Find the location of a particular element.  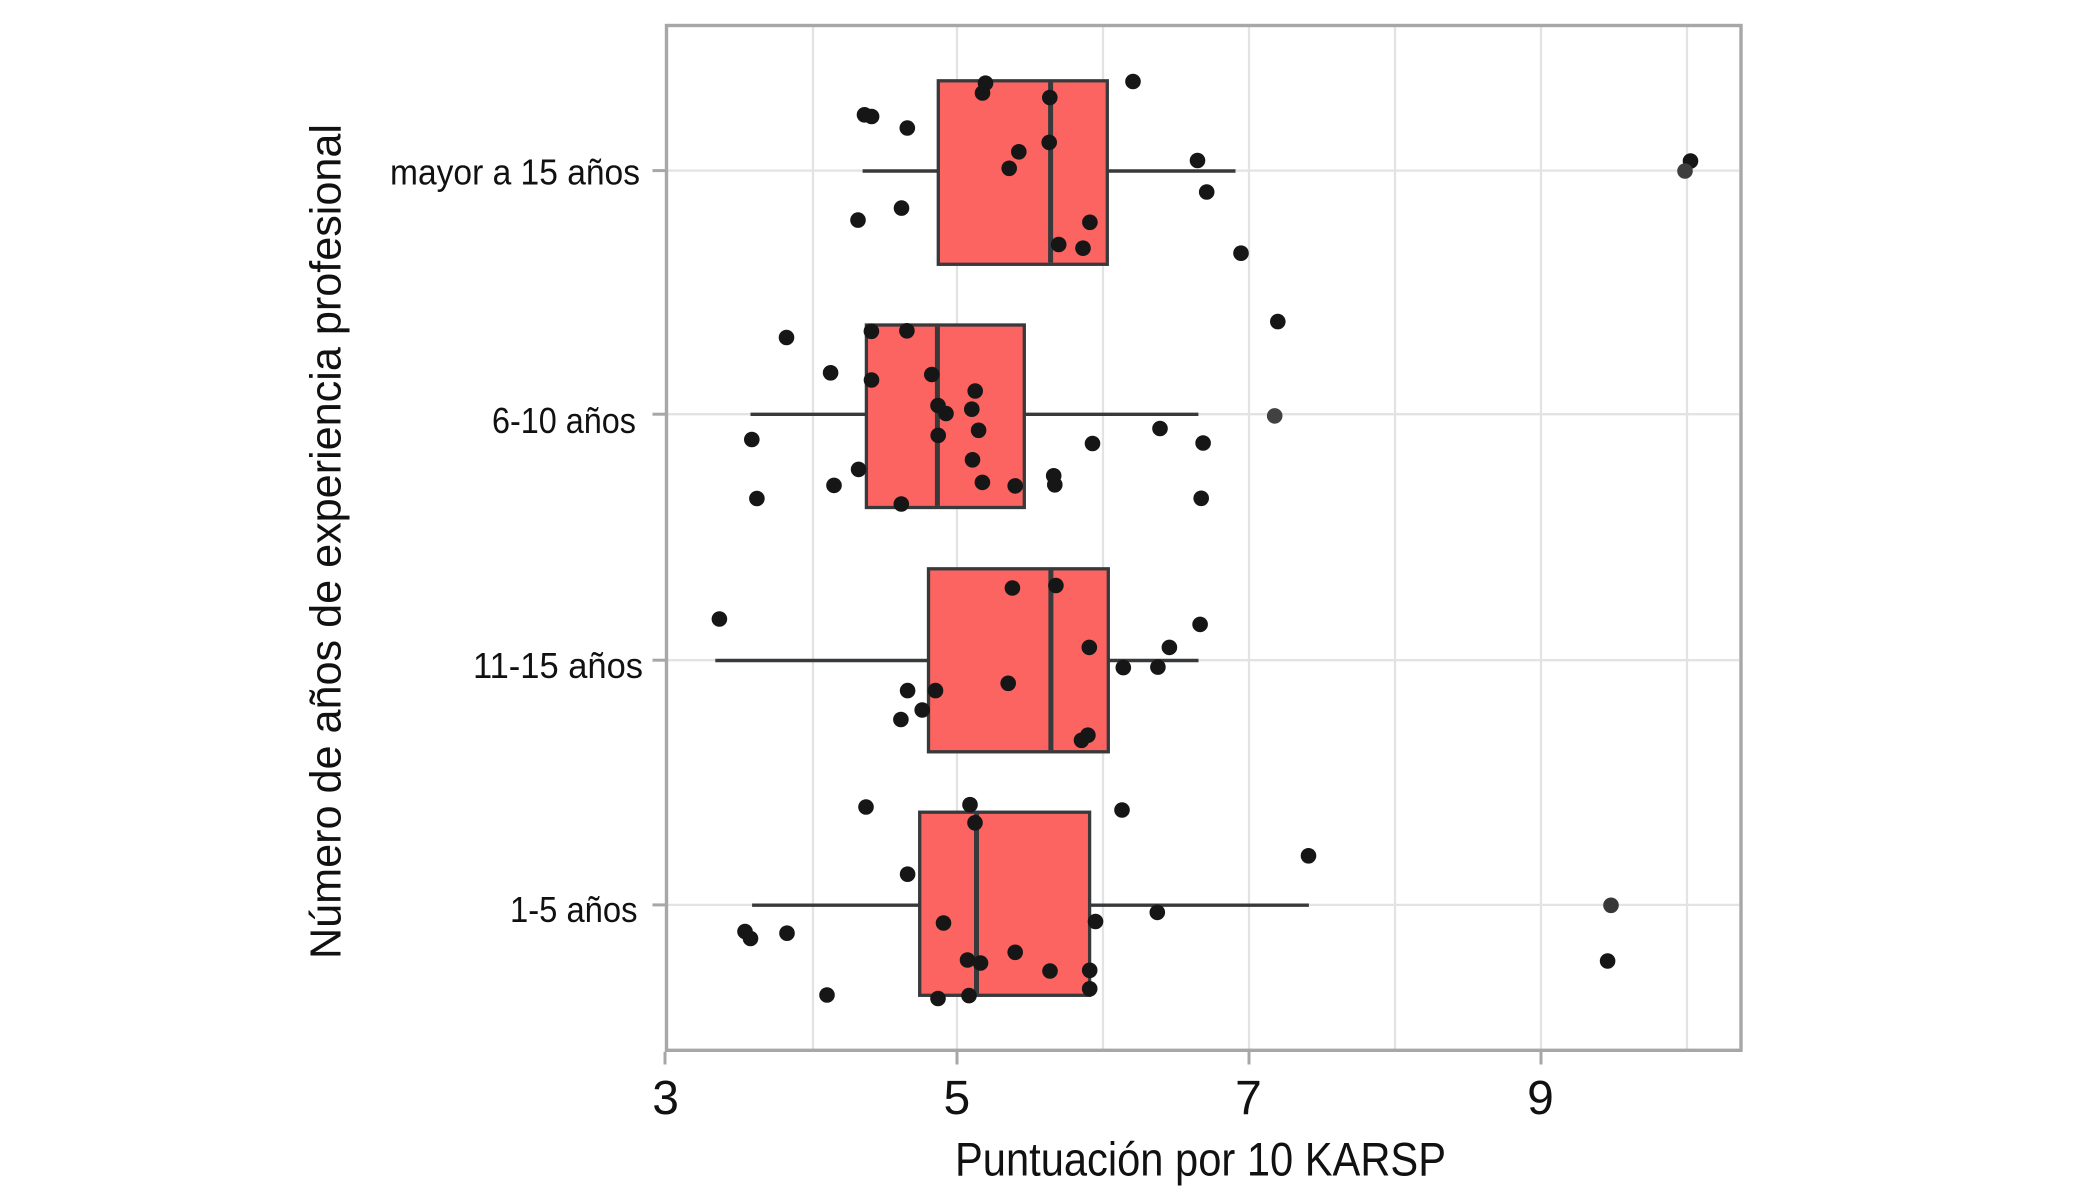

svg-text: 1-5 años is located at coordinates (574, 909).